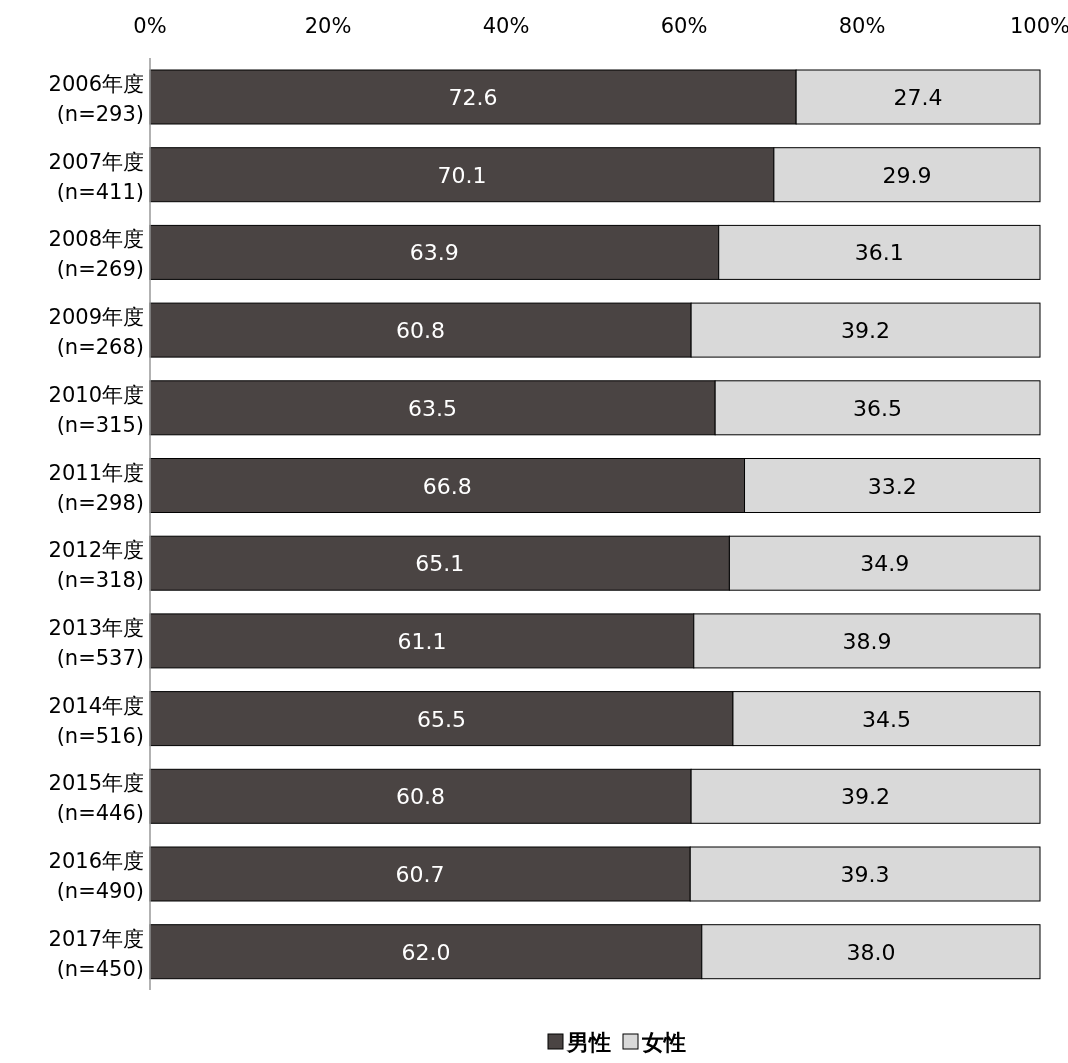  What do you see at coordinates (879, 253) in the screenshot?
I see `data-label: 36.1` at bounding box center [879, 253].